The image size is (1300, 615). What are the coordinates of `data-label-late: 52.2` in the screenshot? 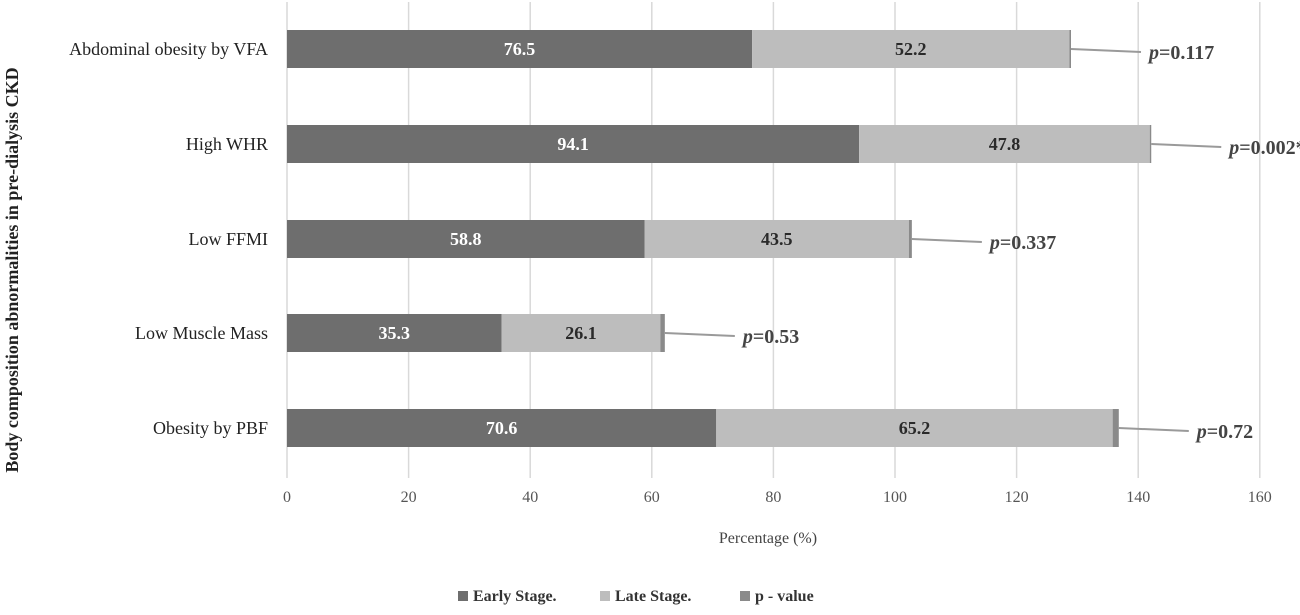 It's located at (911, 49).